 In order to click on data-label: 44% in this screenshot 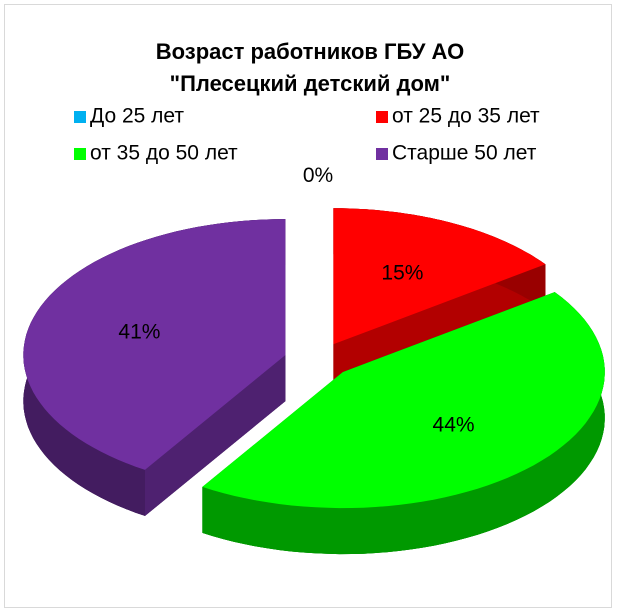, I will do `click(454, 425)`.